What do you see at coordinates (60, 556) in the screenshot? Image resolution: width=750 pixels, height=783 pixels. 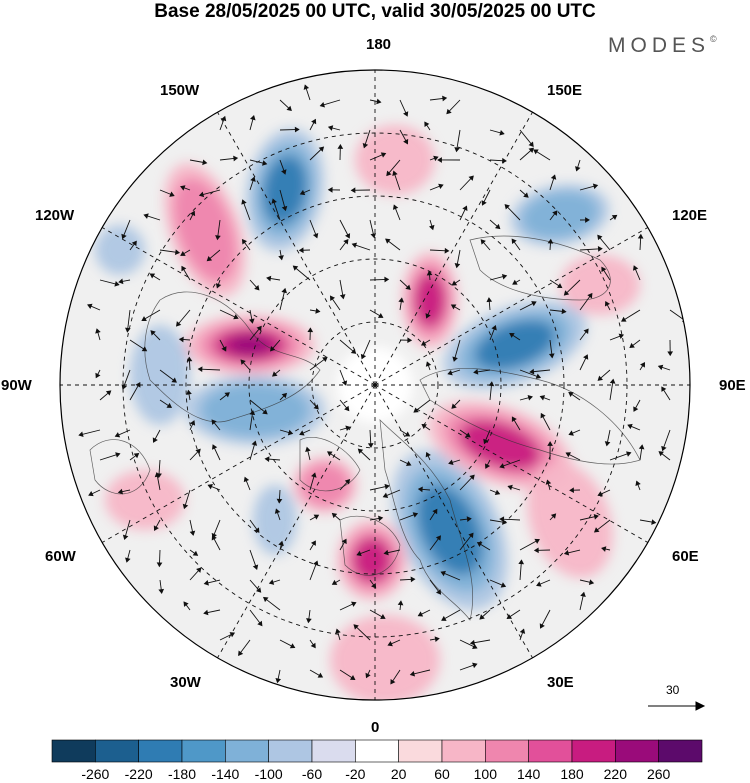 I see `lon-label-60w: 60W` at bounding box center [60, 556].